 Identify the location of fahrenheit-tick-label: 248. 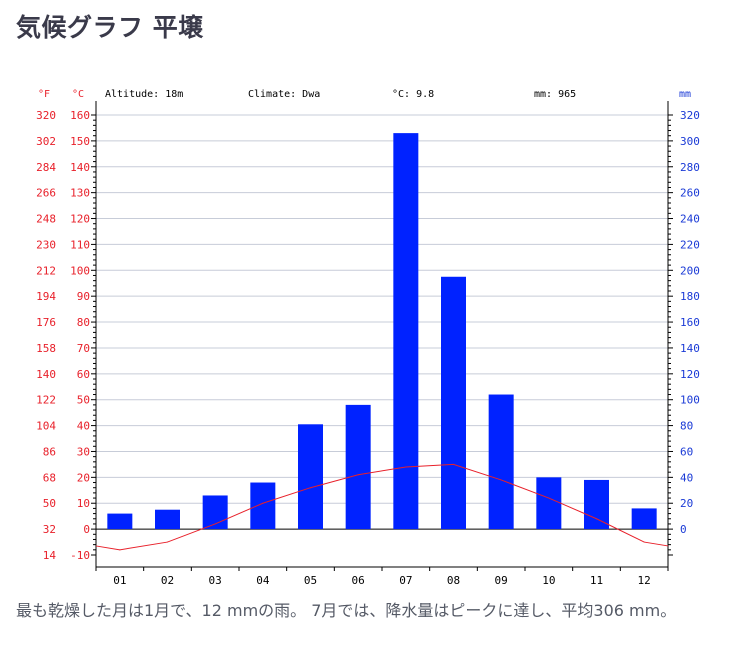
(46, 219).